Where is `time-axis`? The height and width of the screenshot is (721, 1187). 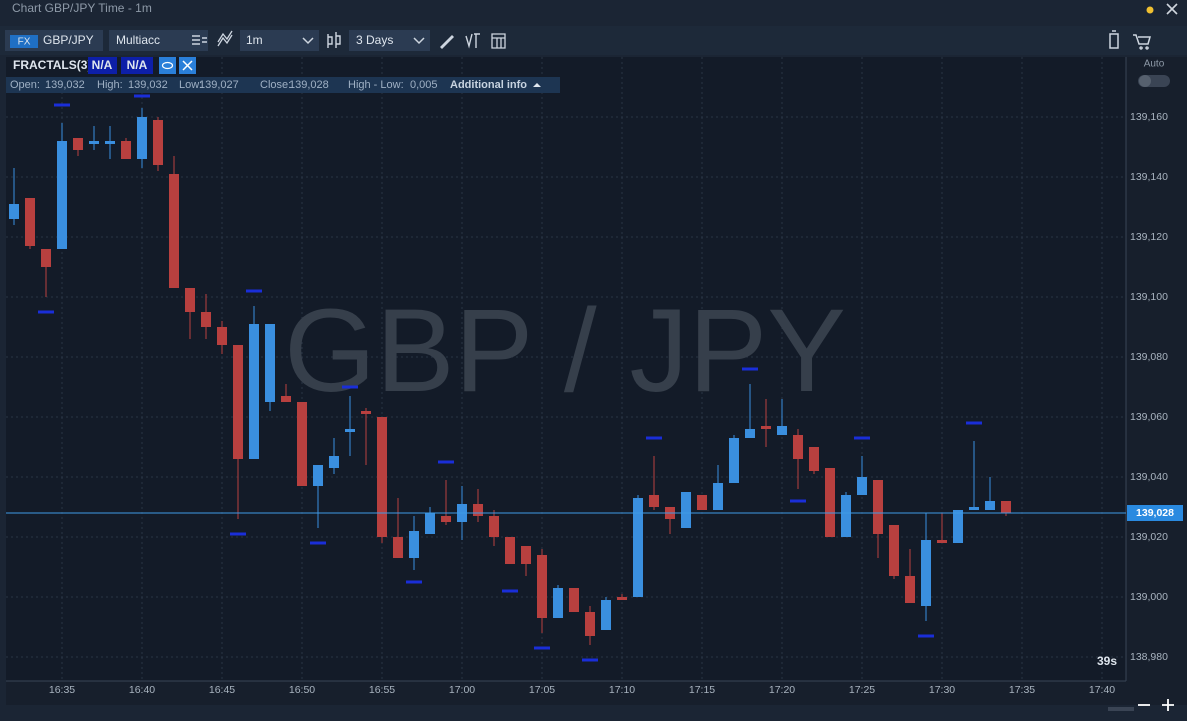
time-axis is located at coordinates (566, 693).